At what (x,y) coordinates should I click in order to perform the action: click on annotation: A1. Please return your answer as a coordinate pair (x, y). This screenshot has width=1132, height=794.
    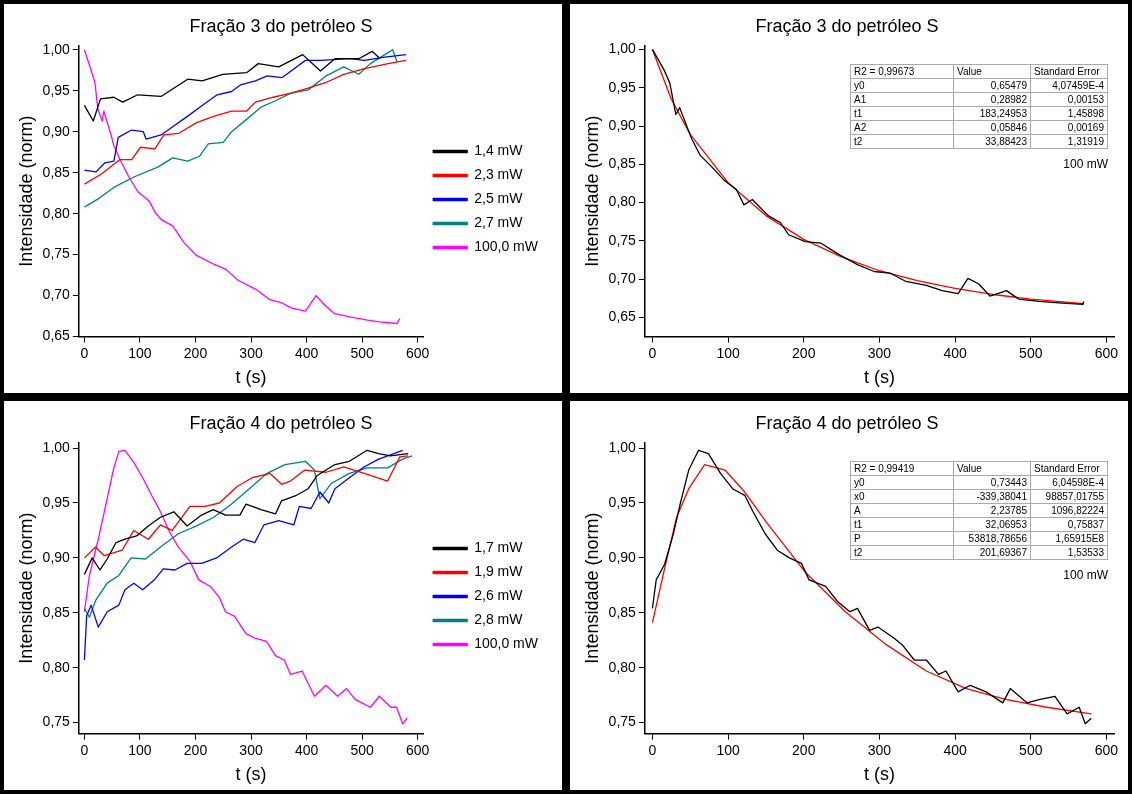
    Looking at the image, I should click on (902, 99).